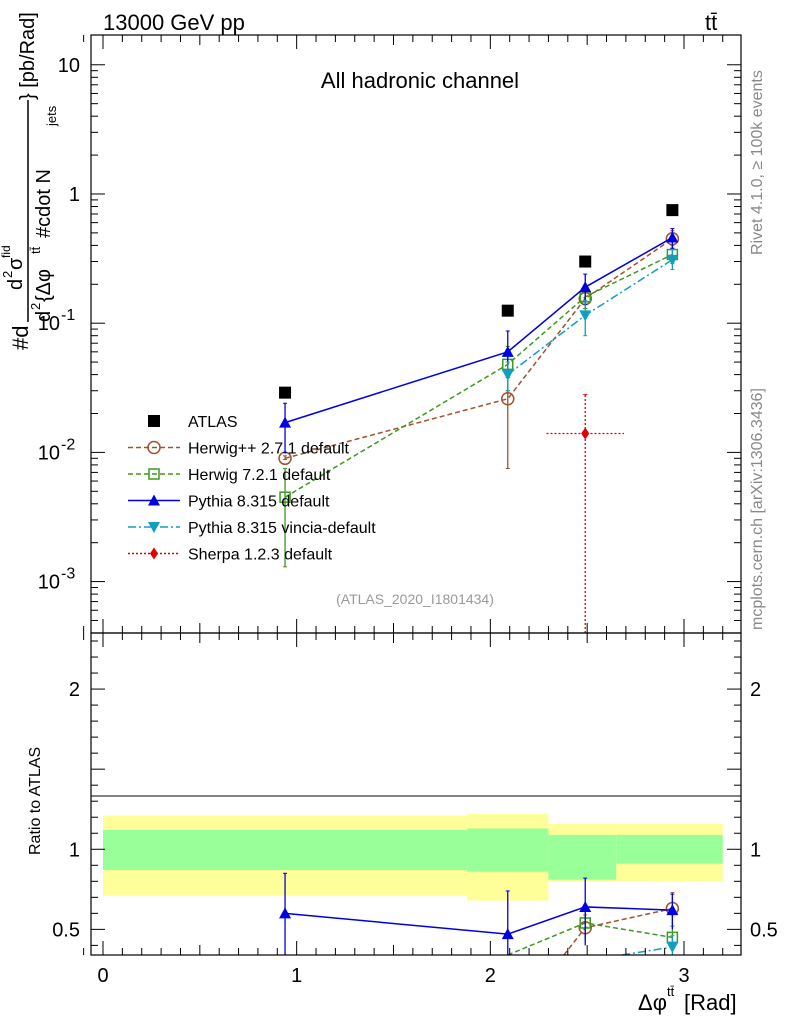 Image resolution: width=786 pixels, height=1024 pixels. What do you see at coordinates (710, 1002) in the screenshot?
I see `xlabel-unit: [Rad]` at bounding box center [710, 1002].